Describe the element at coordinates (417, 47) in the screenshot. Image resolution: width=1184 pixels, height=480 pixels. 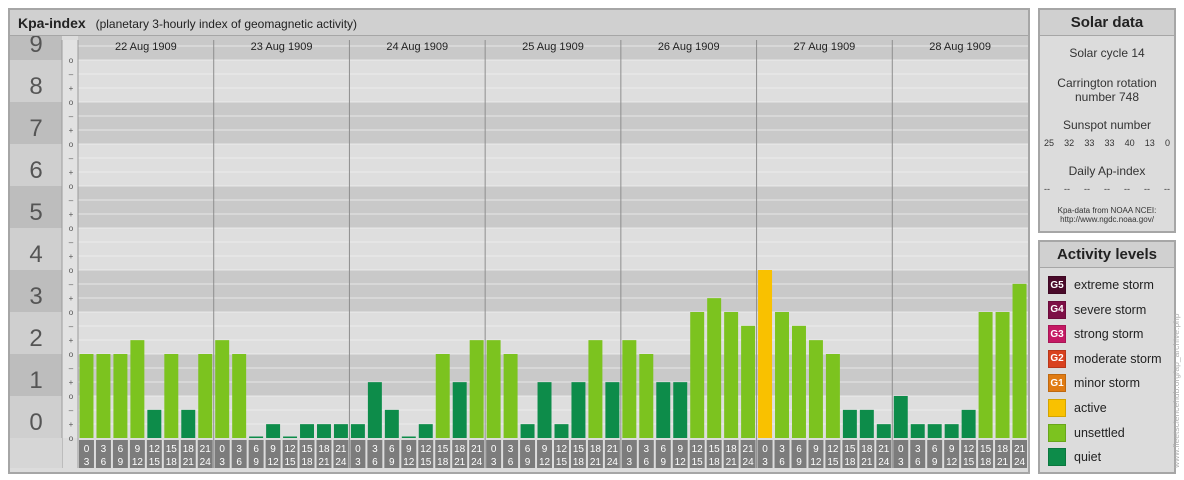
I see `day-label: 24 Aug 1909` at that location.